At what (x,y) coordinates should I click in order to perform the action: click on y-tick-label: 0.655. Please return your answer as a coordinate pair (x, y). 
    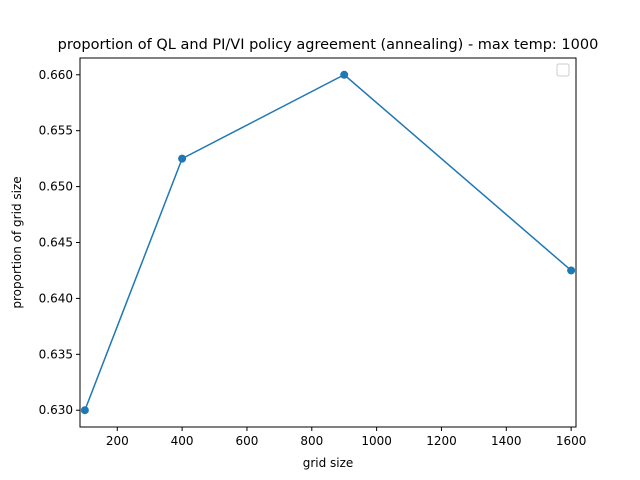
    Looking at the image, I should click on (56, 131).